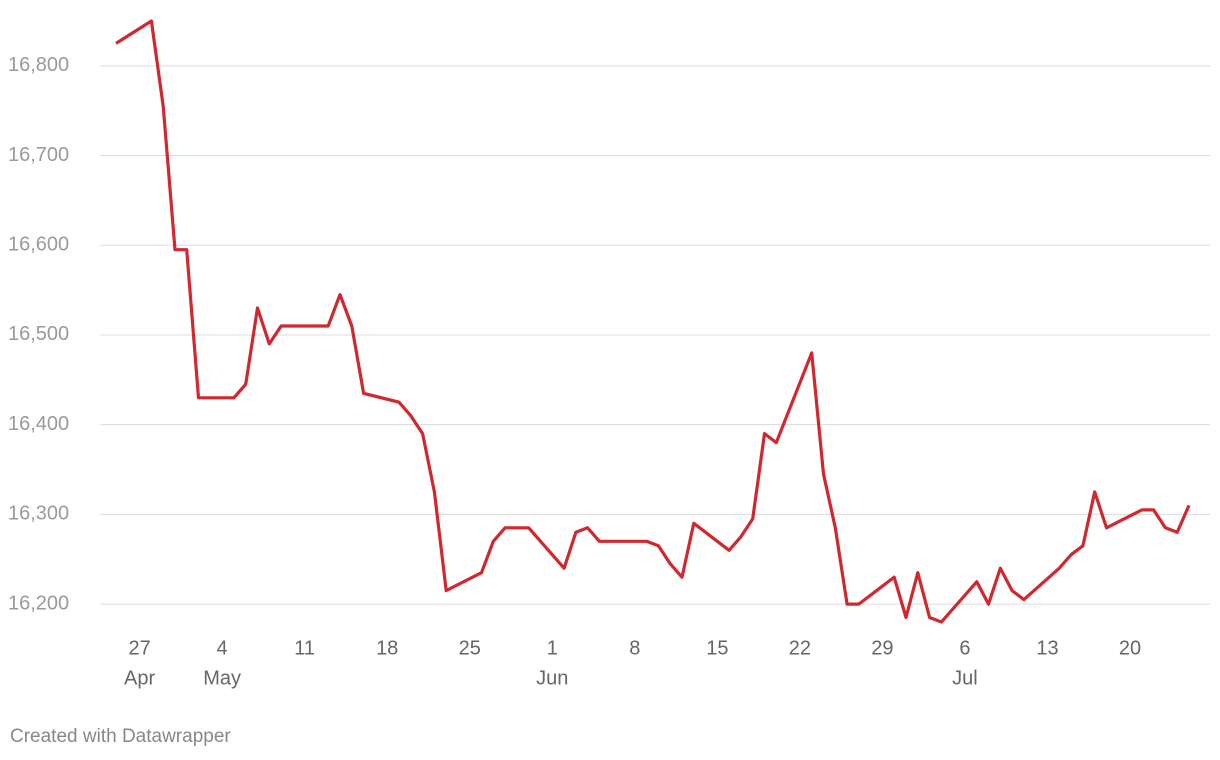 Image resolution: width=1220 pixels, height=760 pixels. What do you see at coordinates (38, 334) in the screenshot?
I see `y-tick-label: 16,500` at bounding box center [38, 334].